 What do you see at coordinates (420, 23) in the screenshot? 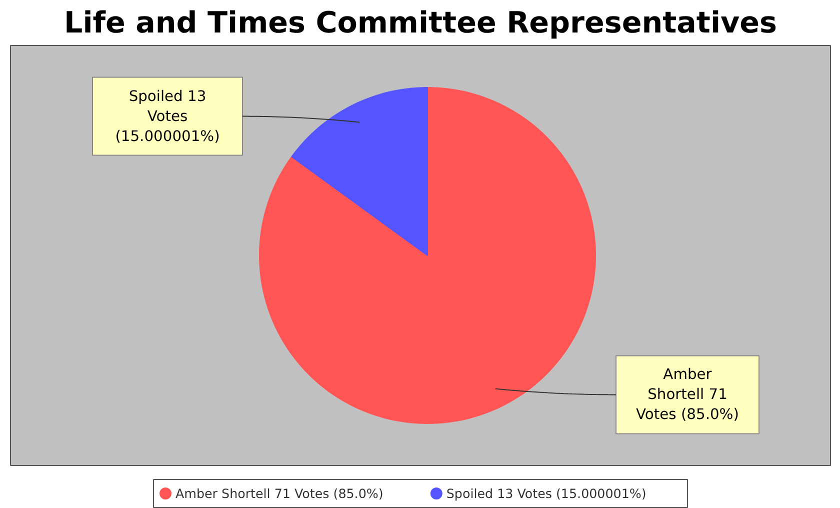
I see `chart-title: Life and Times Committee Representatives` at bounding box center [420, 23].